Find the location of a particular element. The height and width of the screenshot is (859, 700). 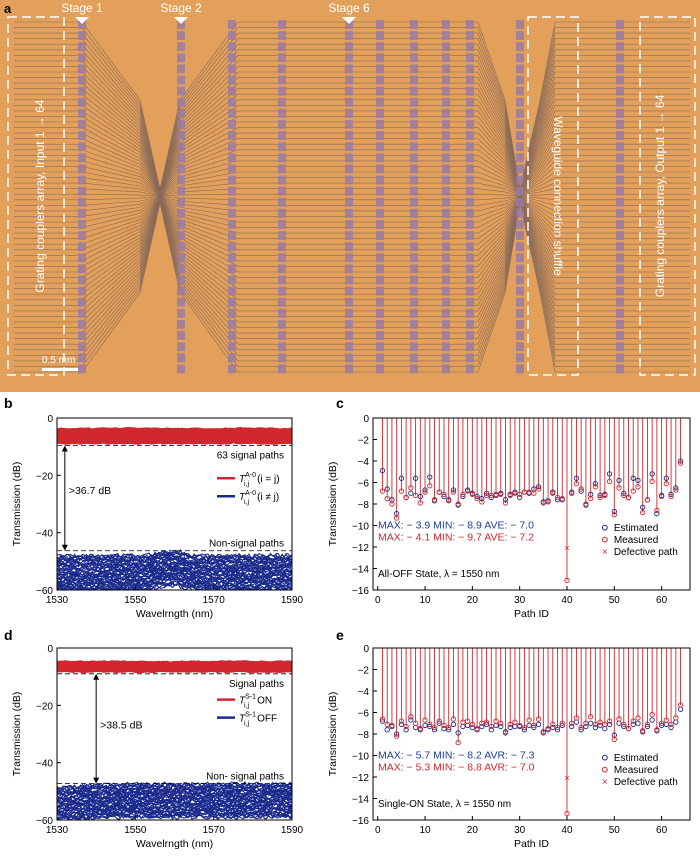

x-tick-label: 1530 is located at coordinates (57, 600).